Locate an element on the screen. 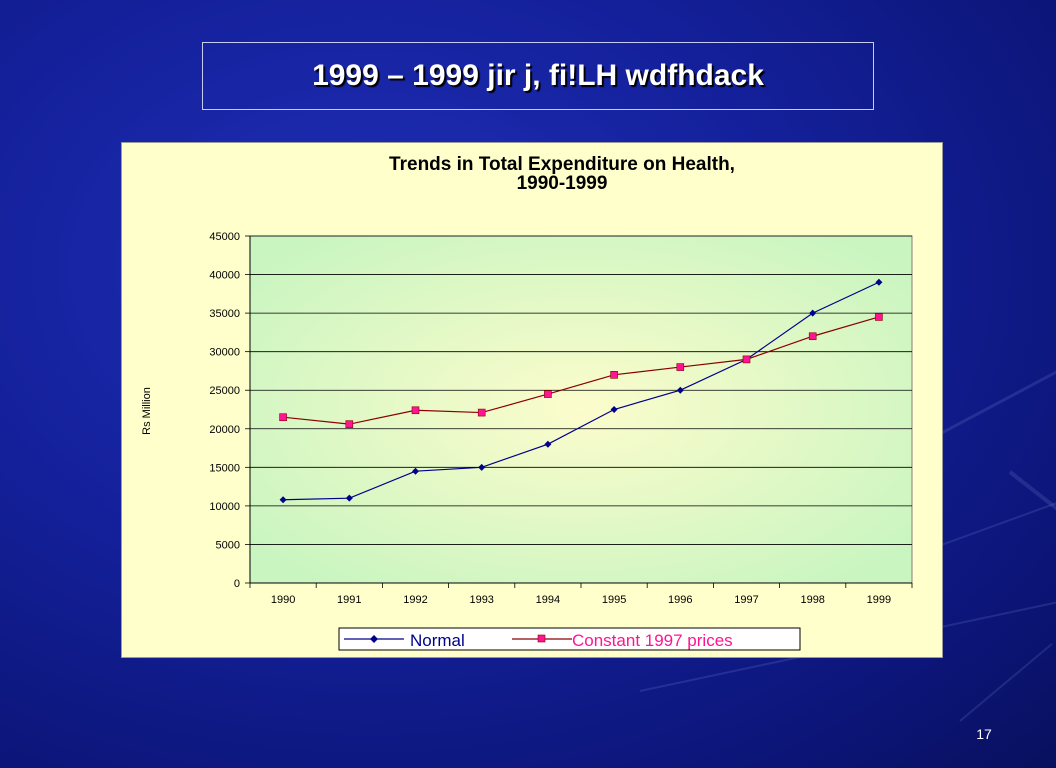  legend-constant-marker is located at coordinates (541, 638).